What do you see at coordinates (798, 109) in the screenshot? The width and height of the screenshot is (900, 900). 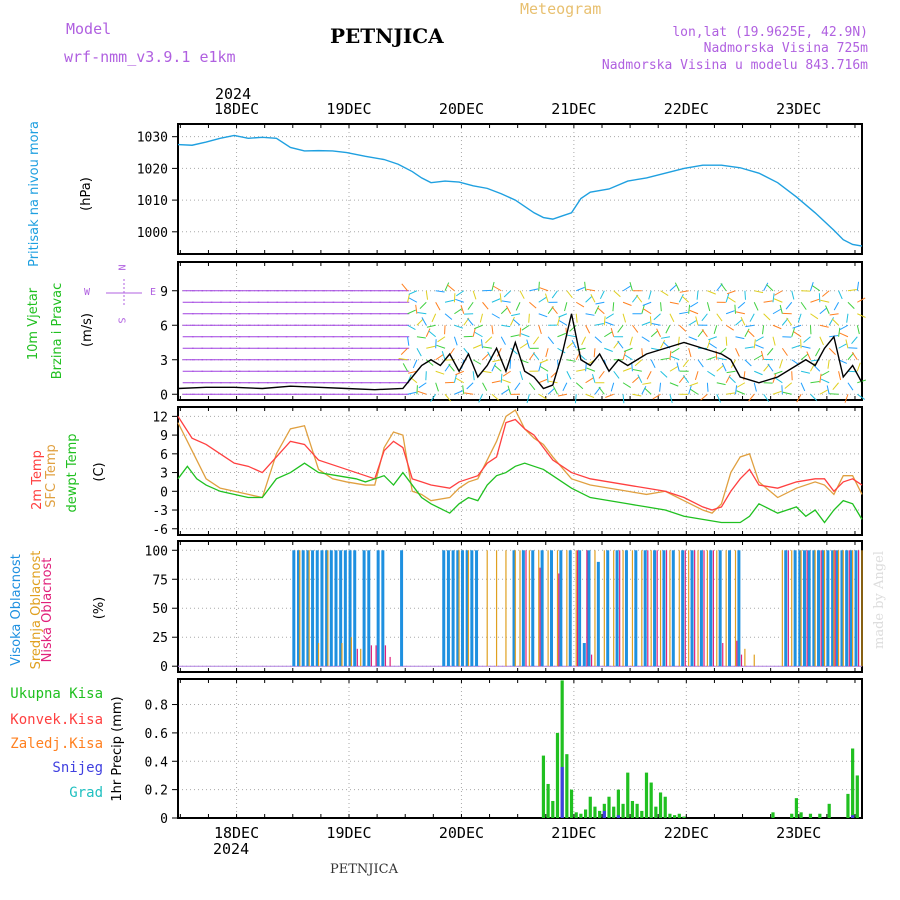 I see `day-label-top: 23DEC` at bounding box center [798, 109].